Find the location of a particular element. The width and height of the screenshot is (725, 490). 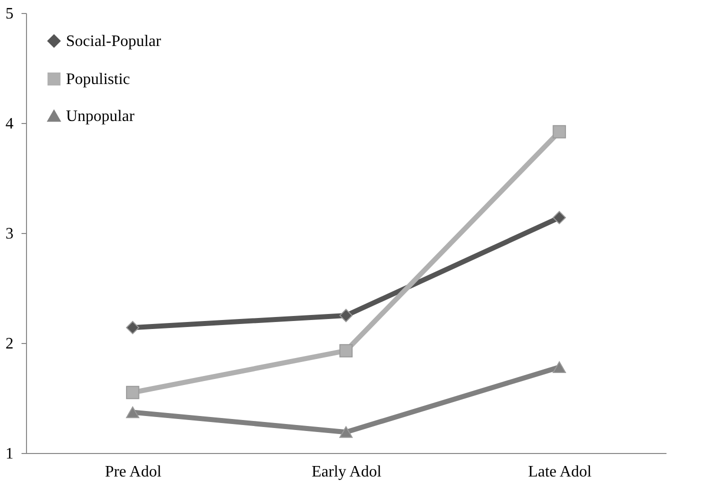

x-tick-label: Late Adol is located at coordinates (560, 472).